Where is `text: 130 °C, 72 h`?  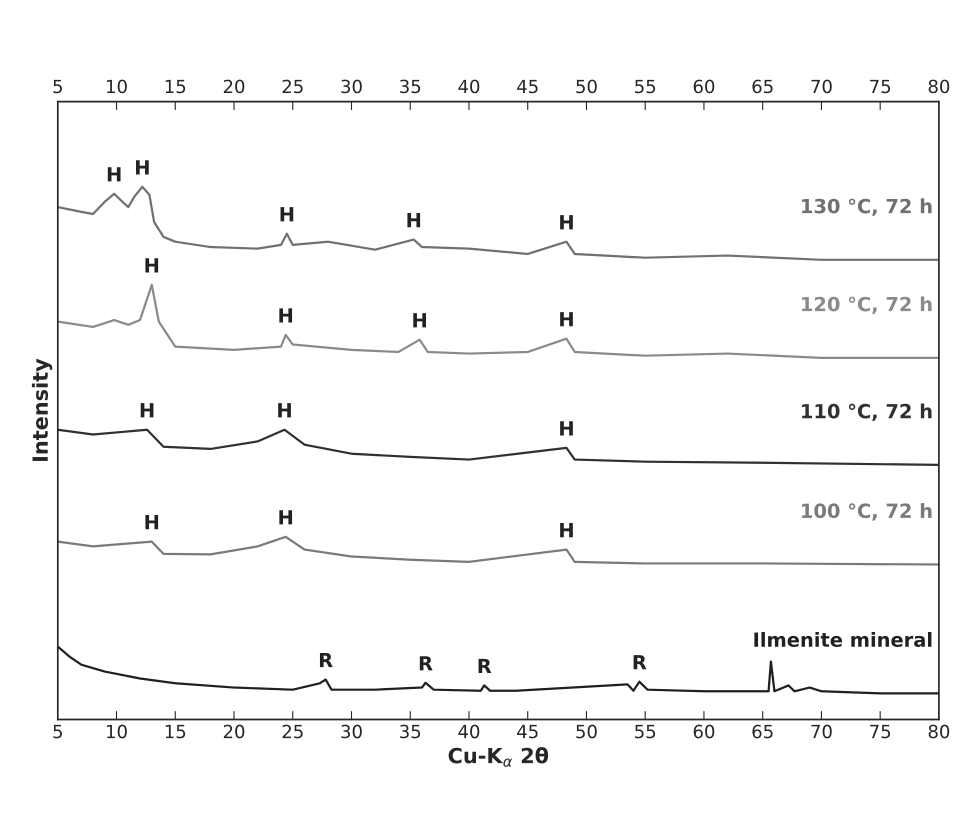 text: 130 °C, 72 h is located at coordinates (867, 207).